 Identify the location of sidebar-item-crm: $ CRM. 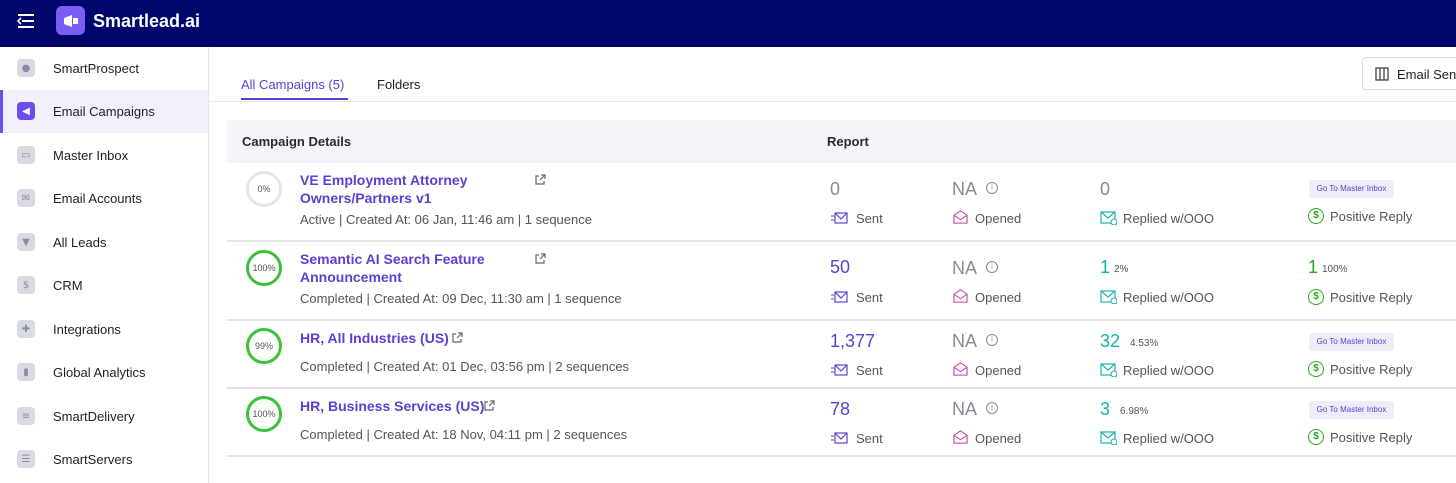
(104, 285).